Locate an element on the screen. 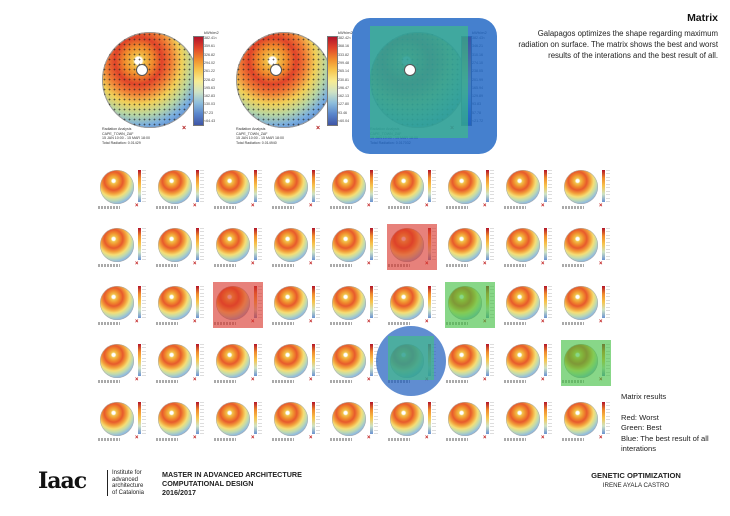  scale-tick-label: 127.80 is located at coordinates (343, 104).